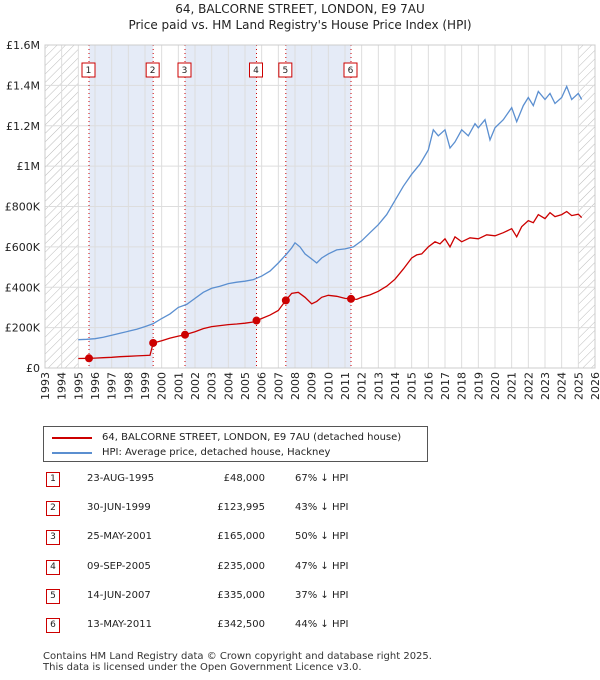 This screenshot has width=600, height=680. I want to click on sale-label-number: 6, so click(351, 71).